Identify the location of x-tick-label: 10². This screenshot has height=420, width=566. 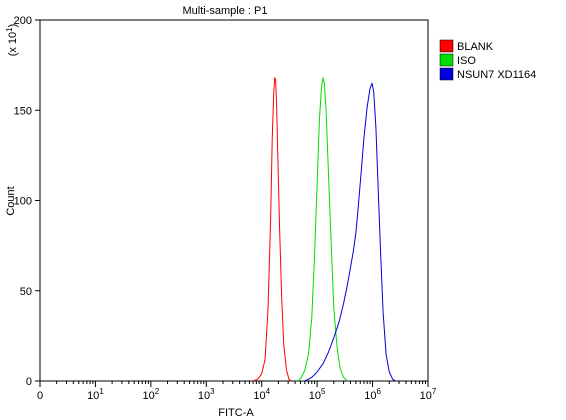
(151, 394).